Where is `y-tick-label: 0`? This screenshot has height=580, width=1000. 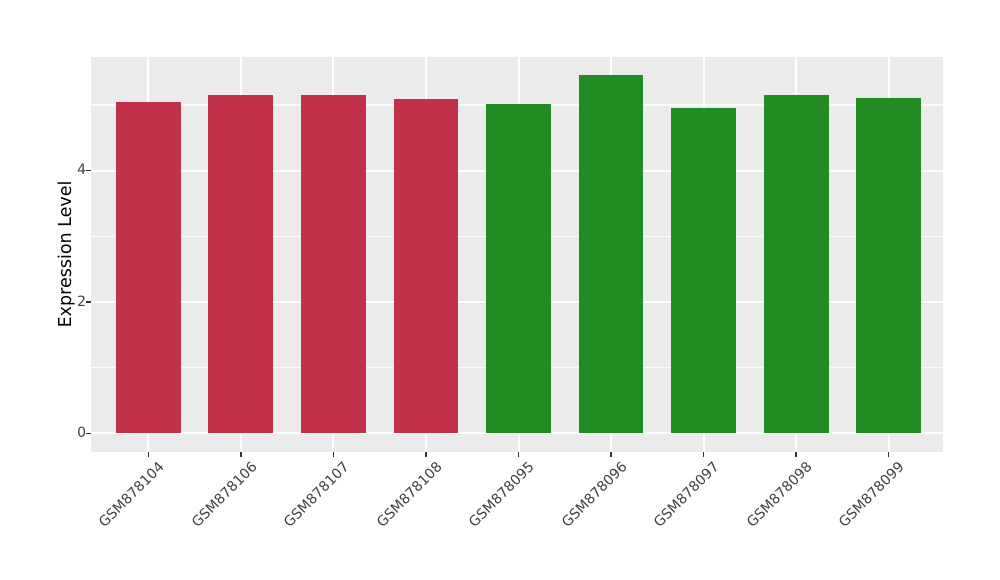
y-tick-label: 0 is located at coordinates (81, 432).